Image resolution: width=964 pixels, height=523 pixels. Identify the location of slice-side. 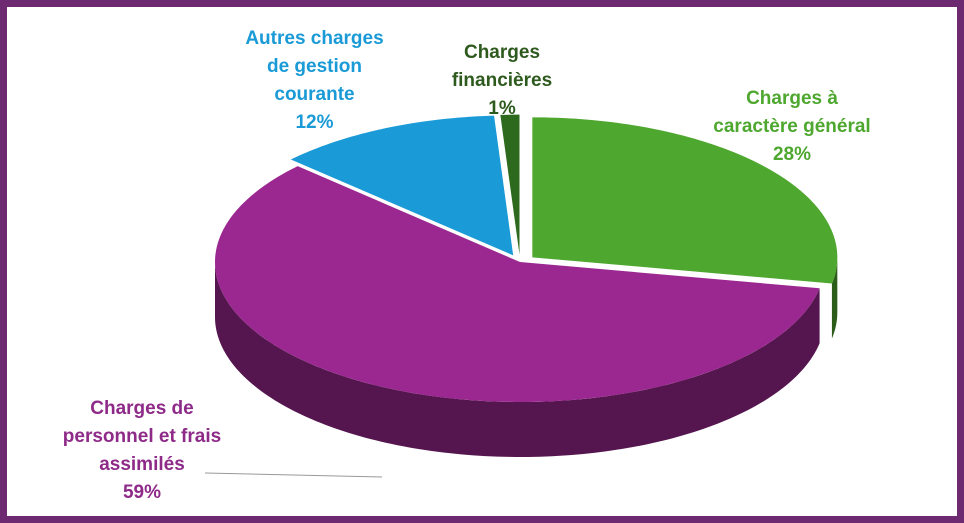
(834, 298).